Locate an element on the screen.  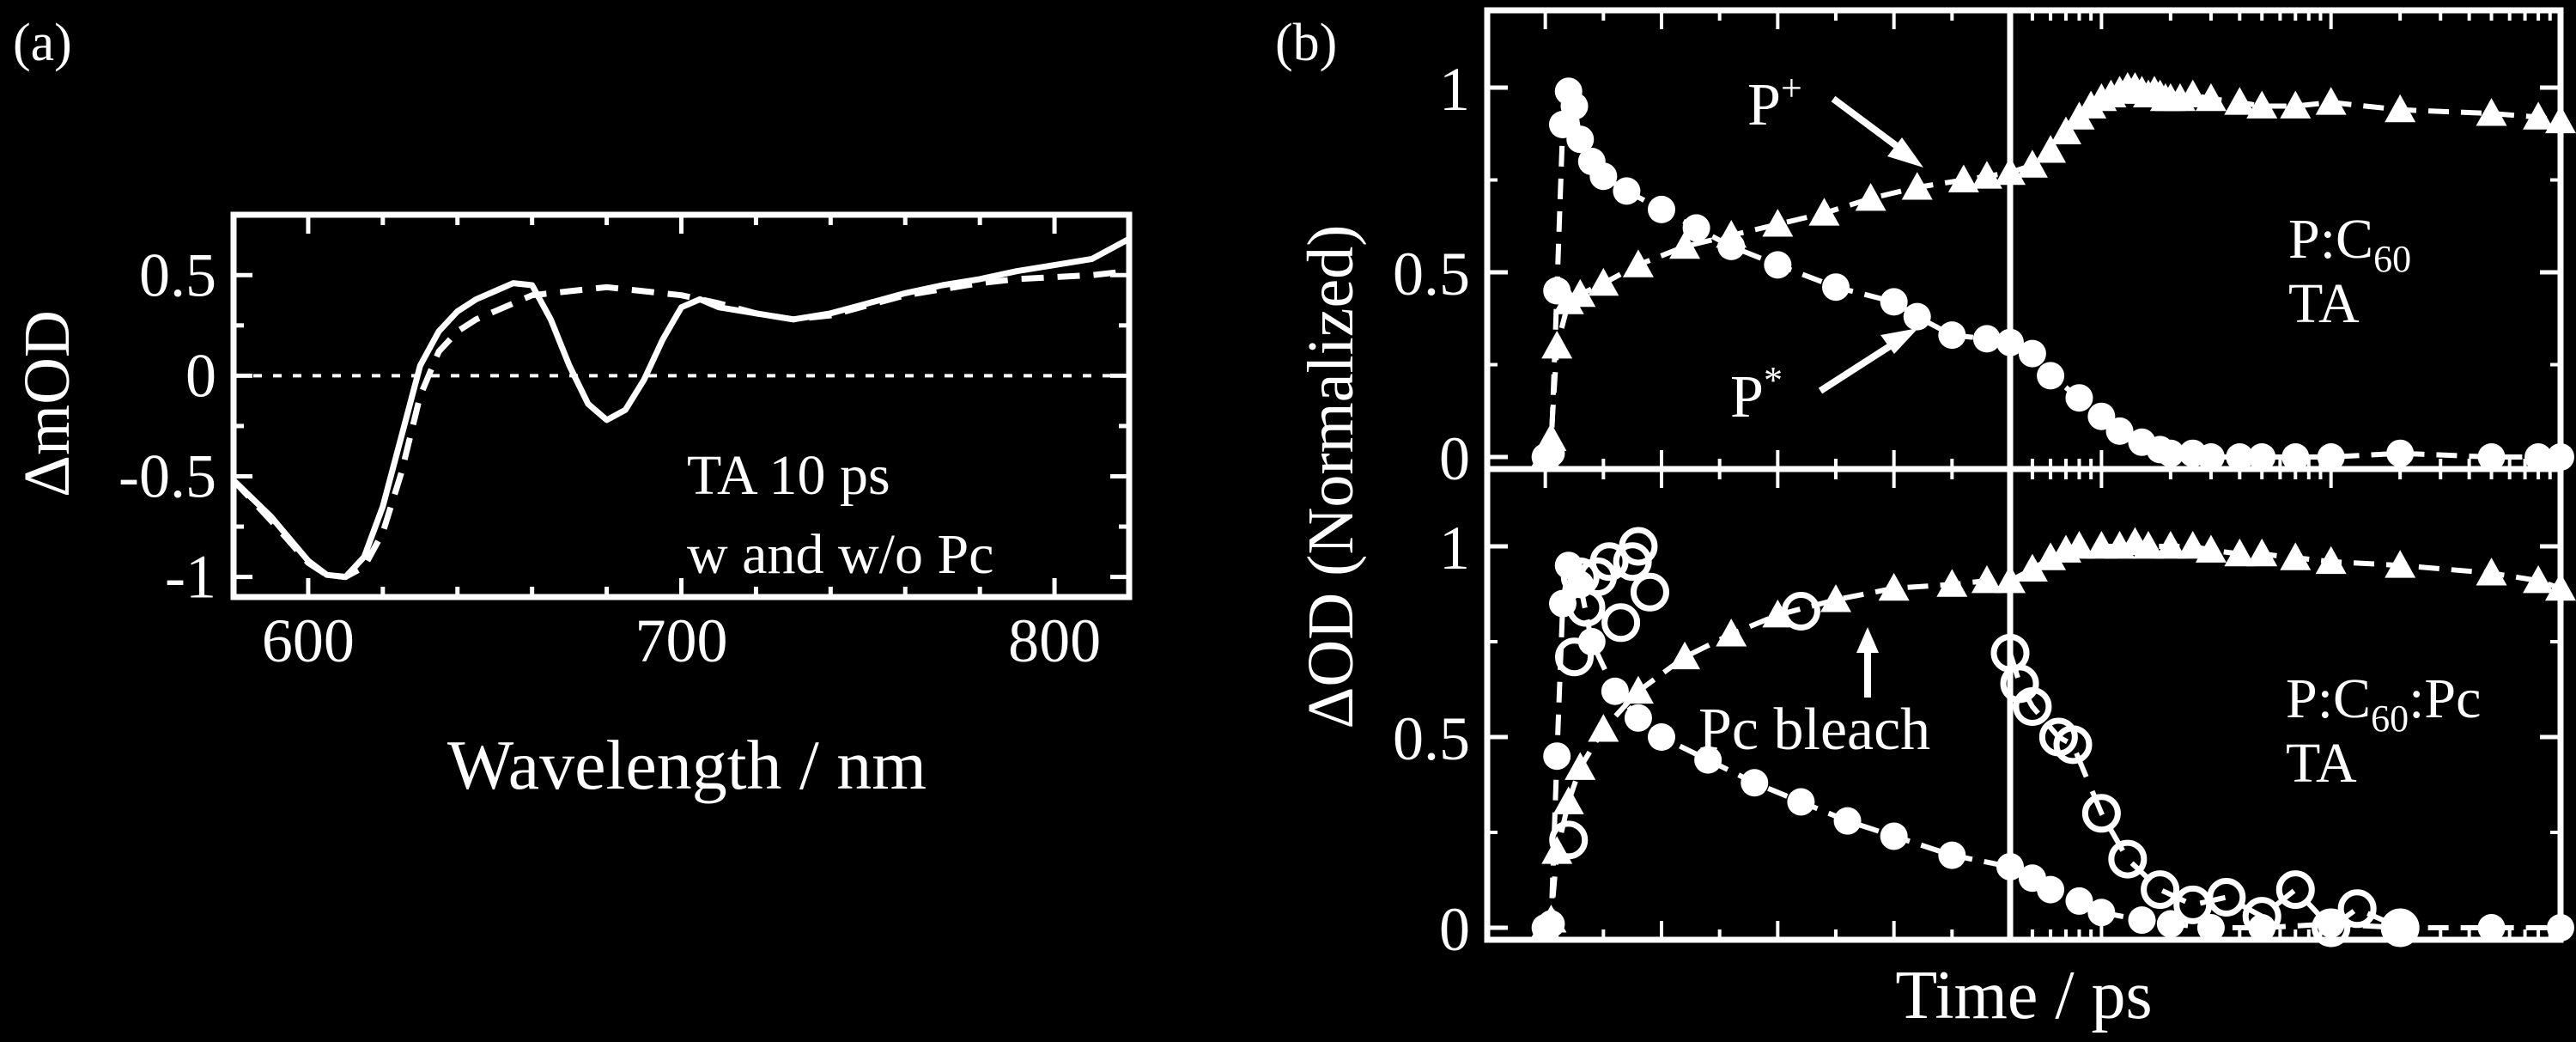
fit-curve-p is located at coordinates (2052, 734).